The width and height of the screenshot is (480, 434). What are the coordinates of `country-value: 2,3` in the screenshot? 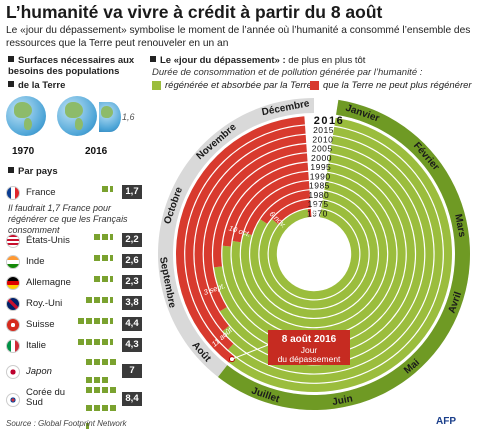 It's located at (132, 282).